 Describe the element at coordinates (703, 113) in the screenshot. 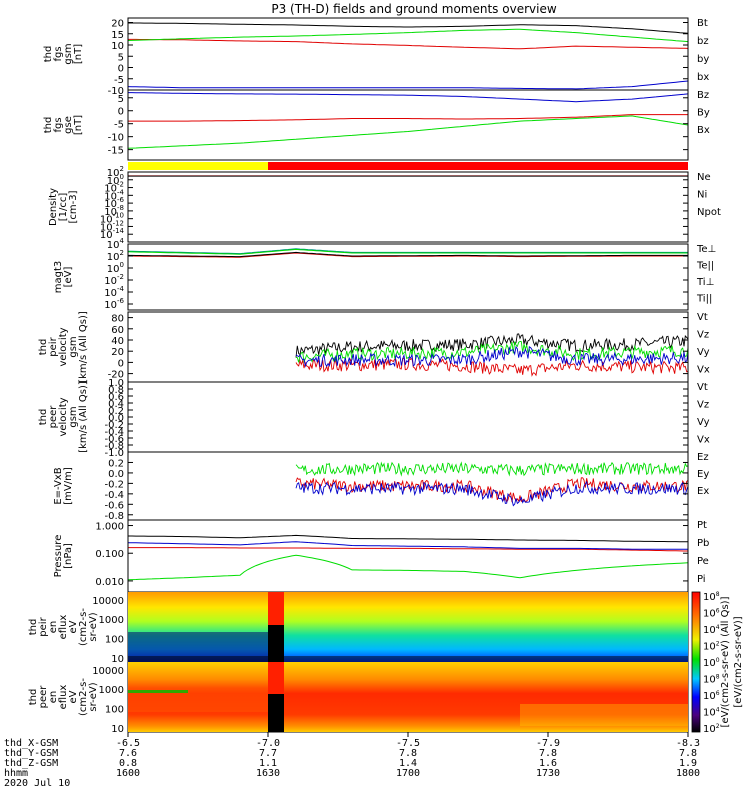

I see `legend-fgs_gse-1: By` at that location.